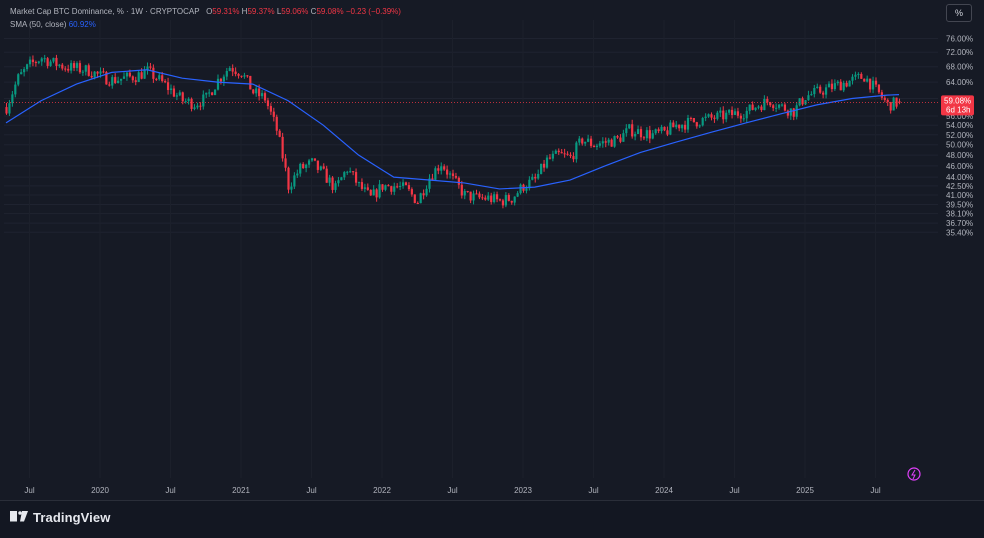  I want to click on tradingview-logo-icon, so click(19, 515).